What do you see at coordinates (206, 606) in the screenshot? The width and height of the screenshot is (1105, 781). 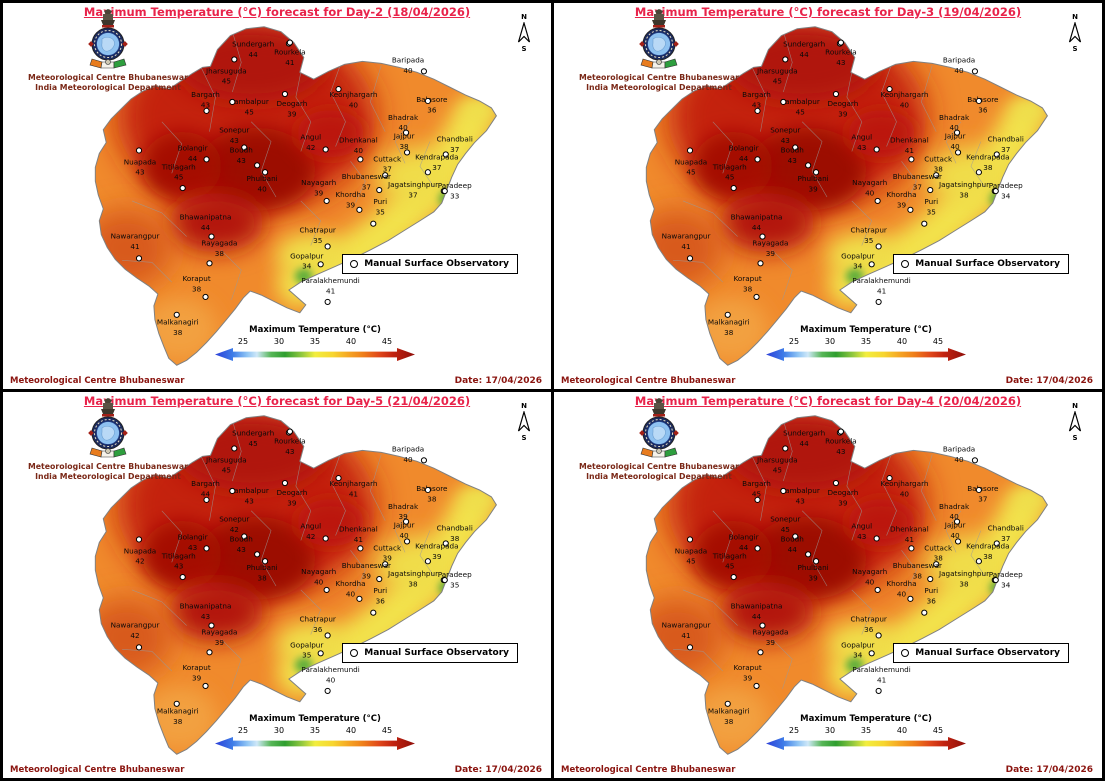 I see `station-label: Bhawanipatna` at bounding box center [206, 606].